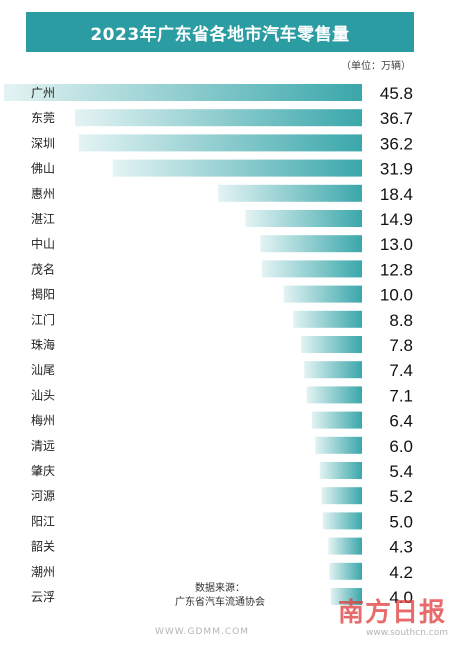 The height and width of the screenshot is (647, 449). Describe the element at coordinates (396, 244) in the screenshot. I see `value-label: 13.0` at that location.